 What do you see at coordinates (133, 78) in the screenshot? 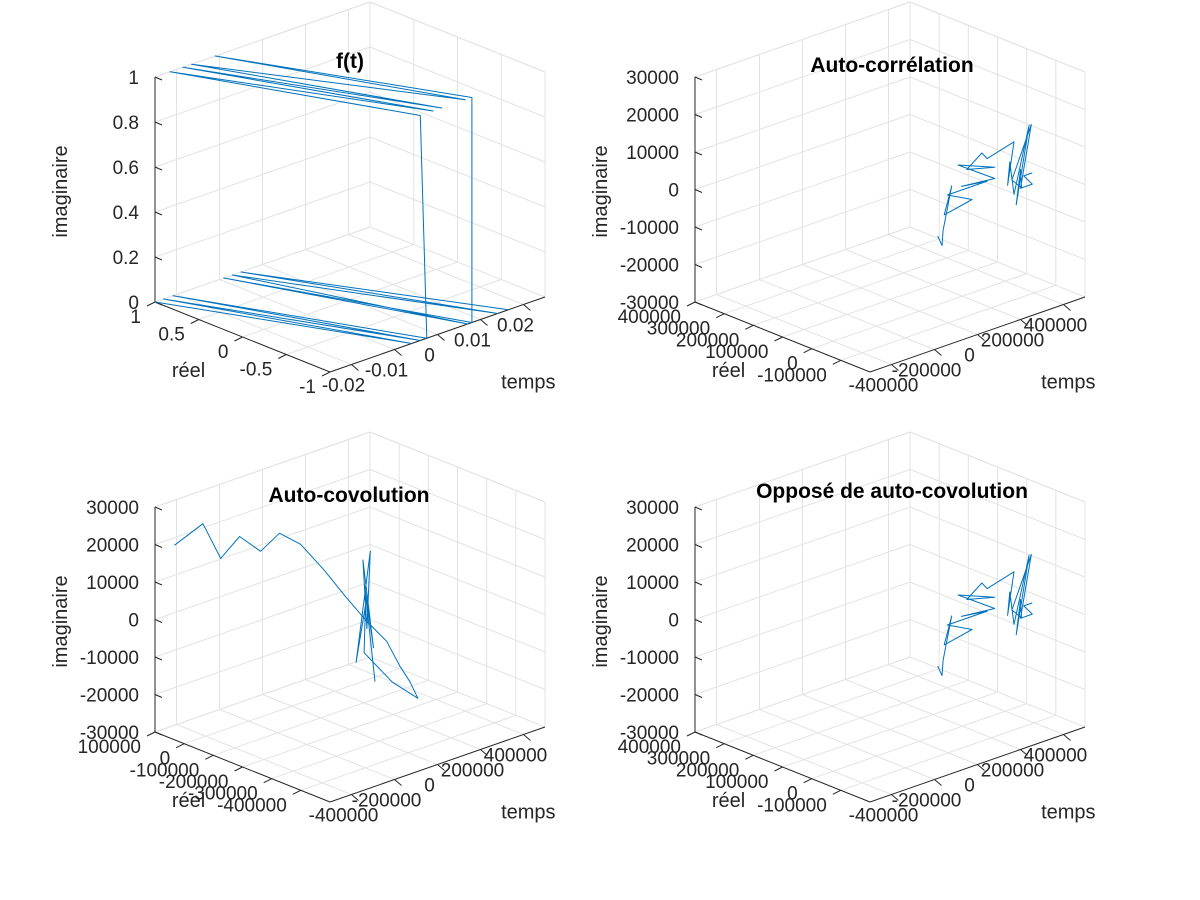
I see `z-tick-label: 1` at bounding box center [133, 78].